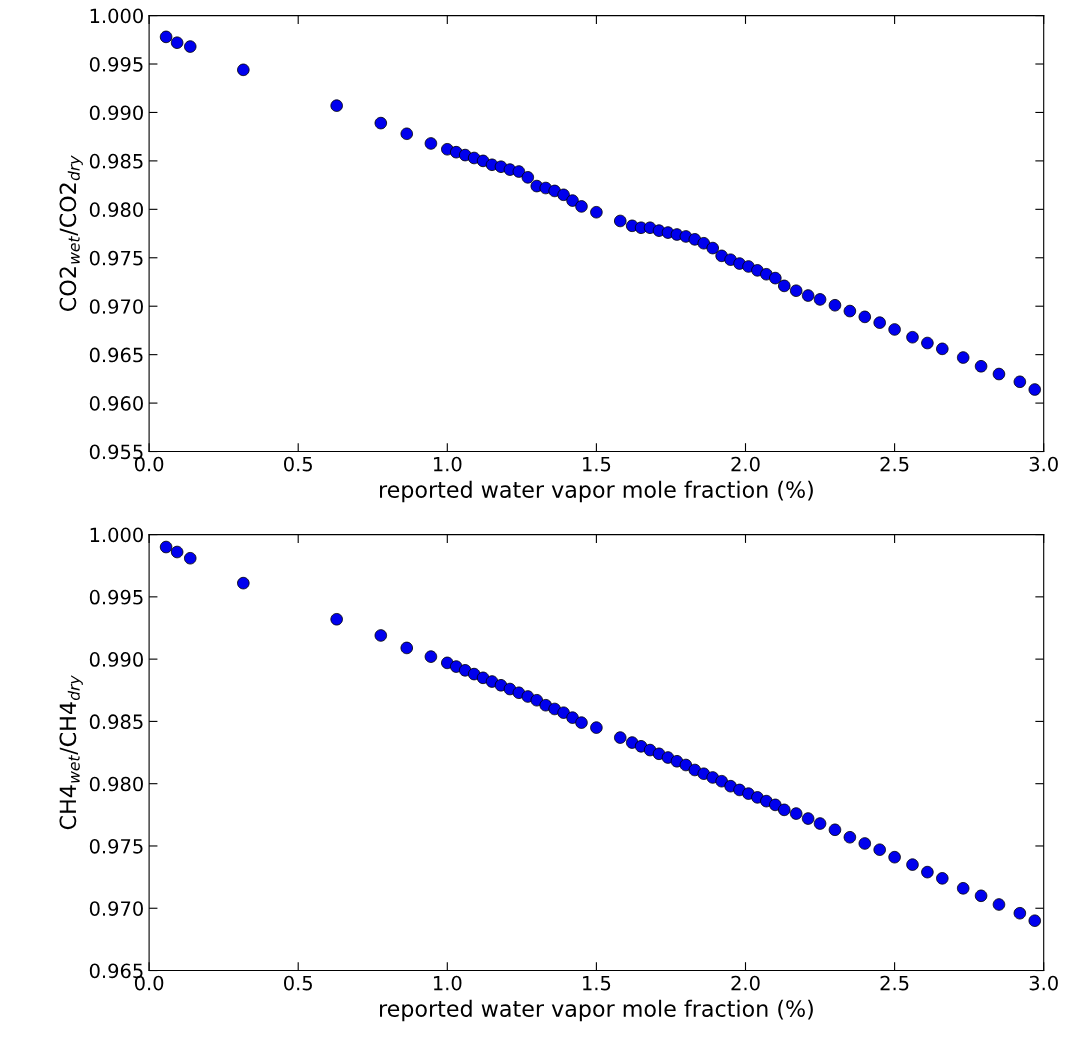 The width and height of the screenshot is (1065, 1038). What do you see at coordinates (71, 752) in the screenshot?
I see `y-axis-title: CH4$_{wet}$/CH4$_{dry}$` at bounding box center [71, 752].